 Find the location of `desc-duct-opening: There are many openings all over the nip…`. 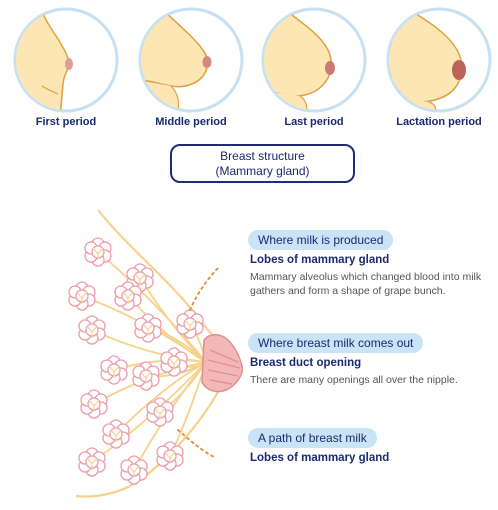

desc-duct-opening: There are many openings all over the nip… is located at coordinates (354, 380).